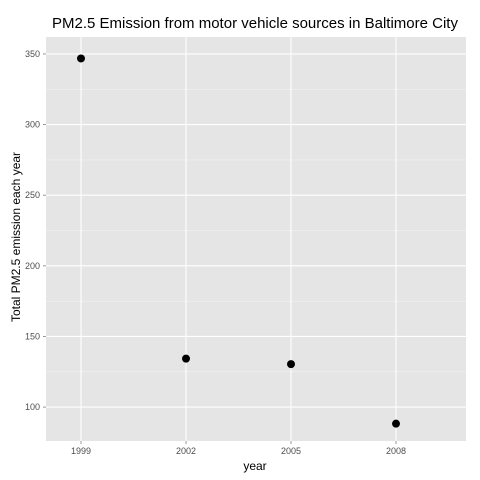 The width and height of the screenshot is (480, 480). I want to click on x-axis-title: year, so click(254, 466).